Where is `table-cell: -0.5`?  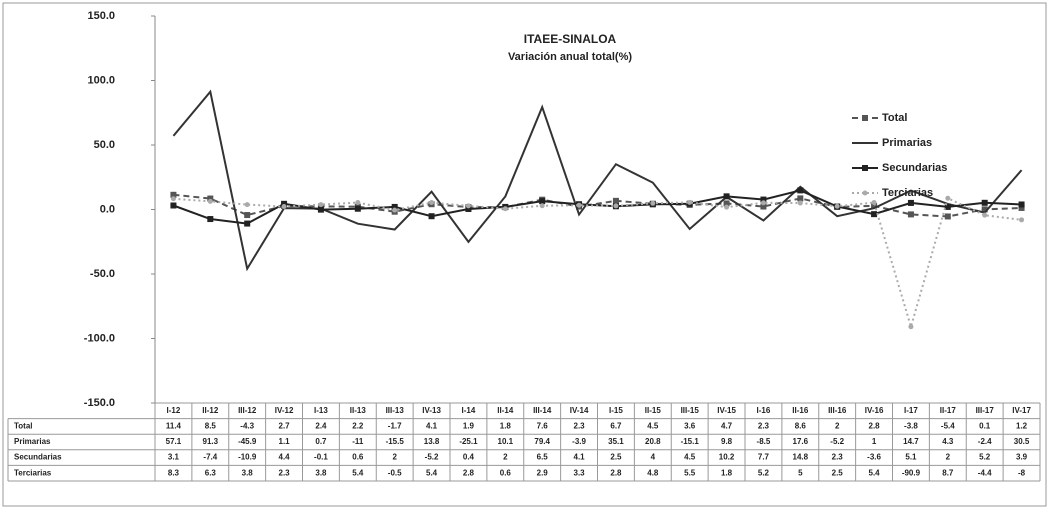 table-cell: -0.5 is located at coordinates (395, 472).